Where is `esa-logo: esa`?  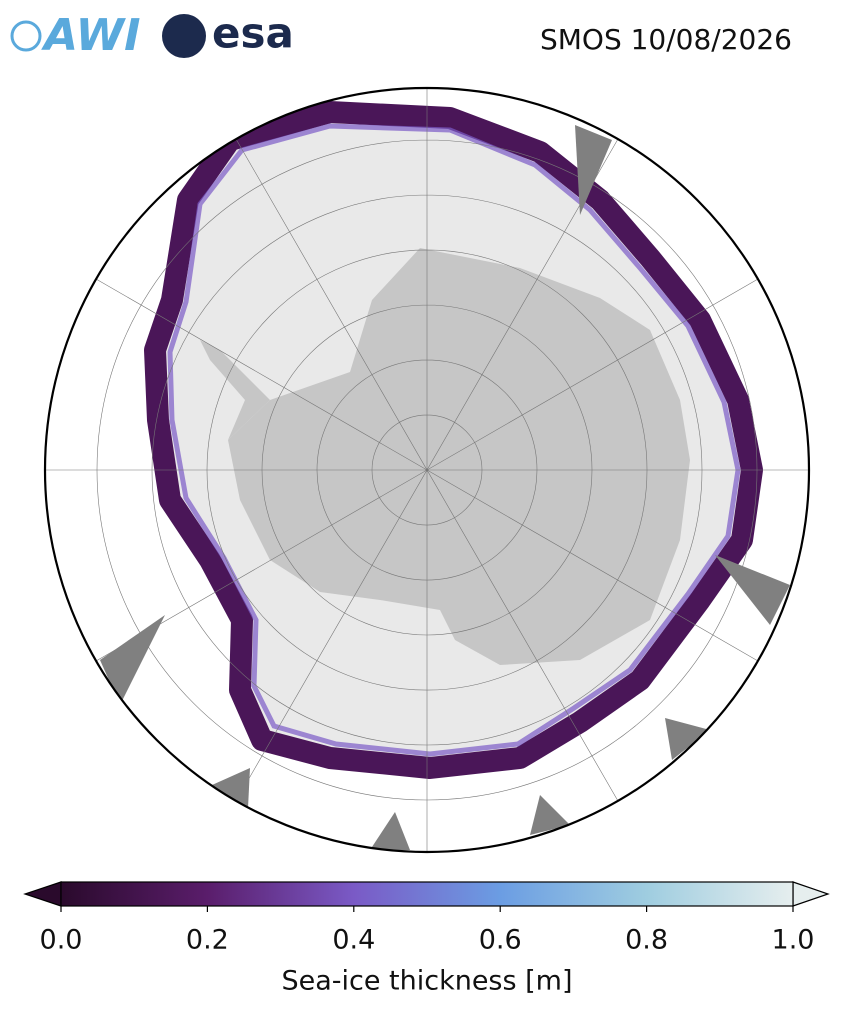
esa-logo: esa is located at coordinates (253, 33).